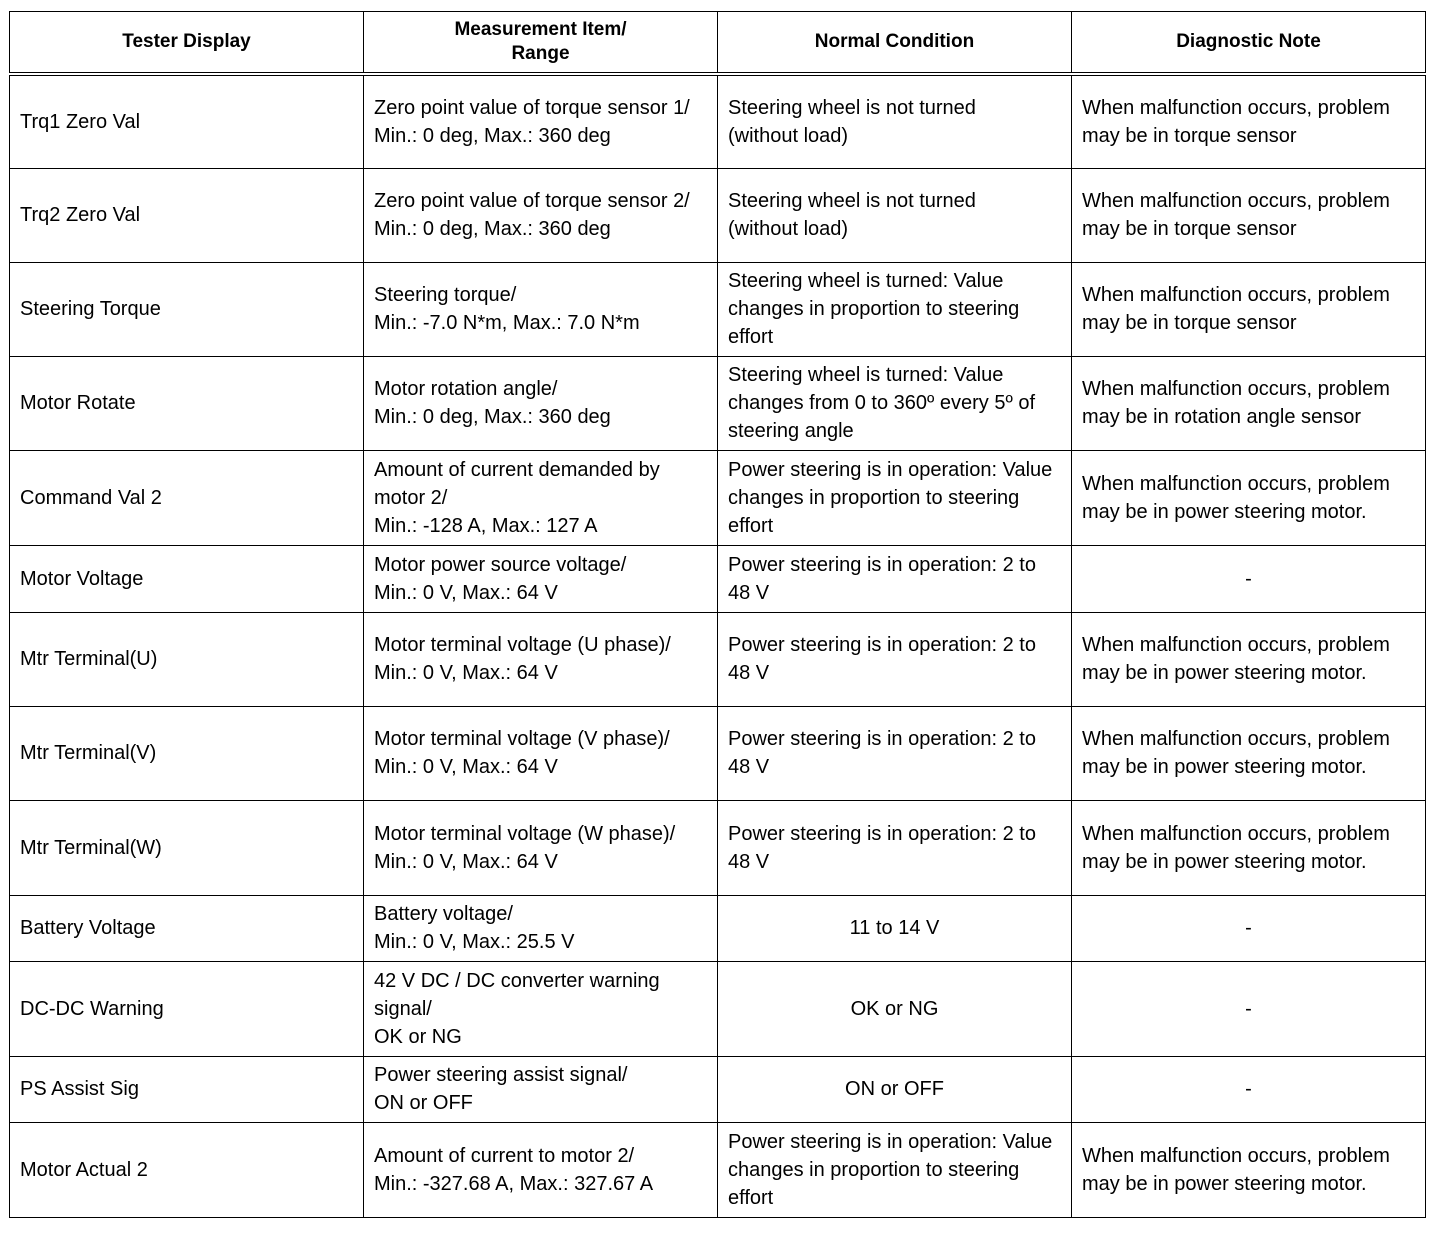 The height and width of the screenshot is (1234, 1456). Describe the element at coordinates (186, 1169) in the screenshot. I see `cell-tester-display: Motor Actual 2` at that location.